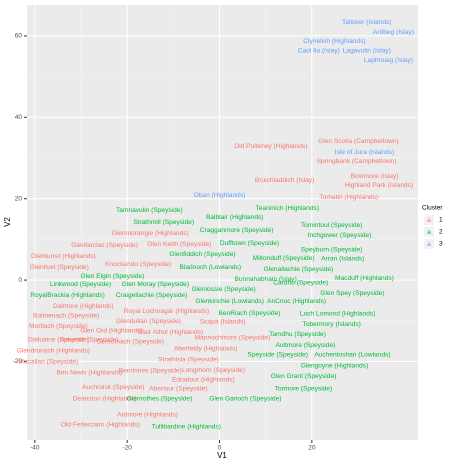 The image size is (456, 464). Describe the element at coordinates (332, 250) in the screenshot. I see `point-label: Speyburn (Speyside)` at that location.